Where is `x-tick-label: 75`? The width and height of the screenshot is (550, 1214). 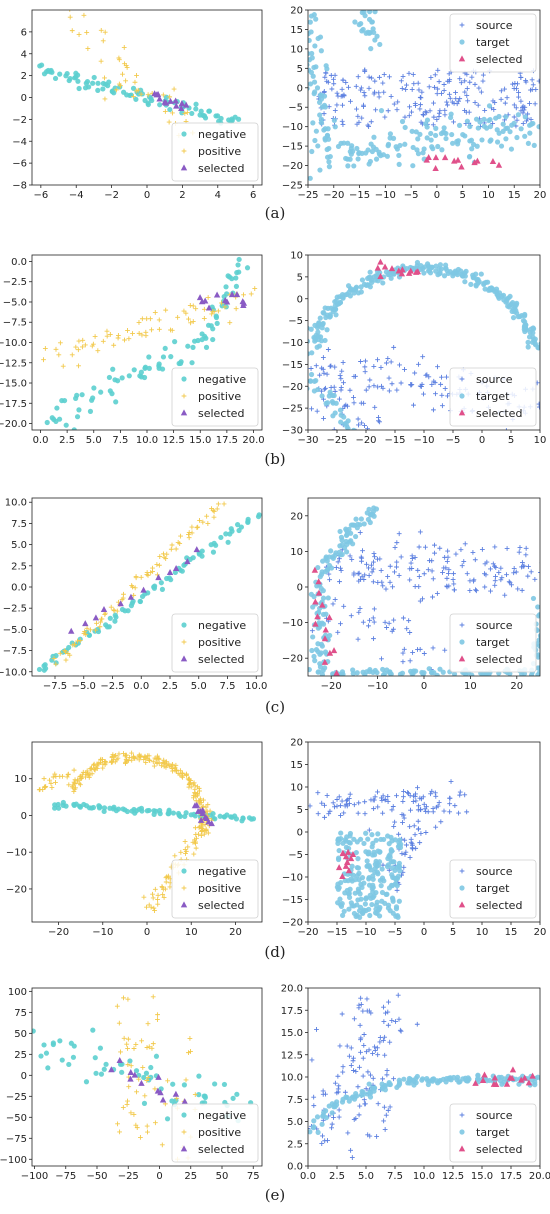
x-tick-label: 75 is located at coordinates (253, 1176).